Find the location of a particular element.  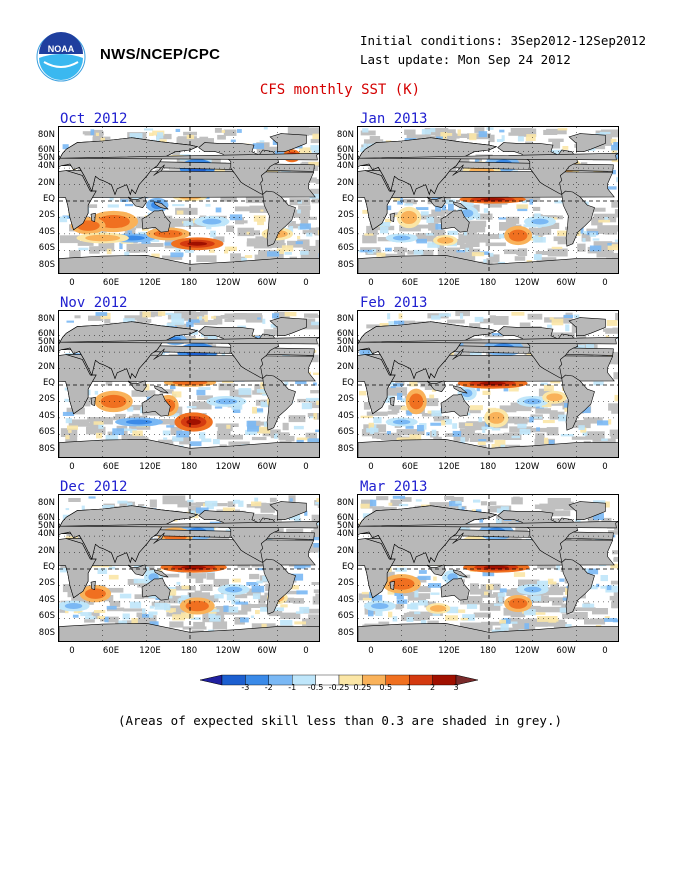

panel-title-feb-2013: Feb 2013 is located at coordinates (394, 303).